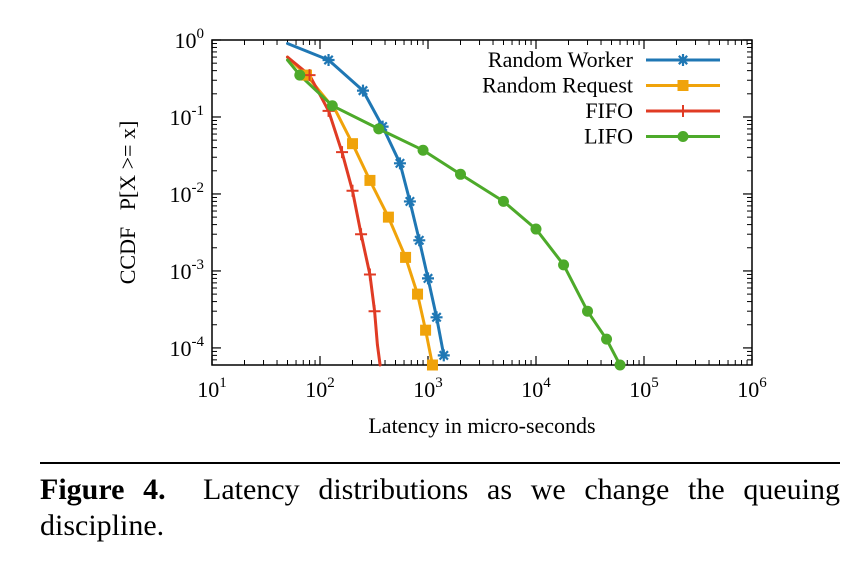 The height and width of the screenshot is (561, 867). What do you see at coordinates (683, 136) in the screenshot?
I see `legend-marker-lifo` at bounding box center [683, 136].